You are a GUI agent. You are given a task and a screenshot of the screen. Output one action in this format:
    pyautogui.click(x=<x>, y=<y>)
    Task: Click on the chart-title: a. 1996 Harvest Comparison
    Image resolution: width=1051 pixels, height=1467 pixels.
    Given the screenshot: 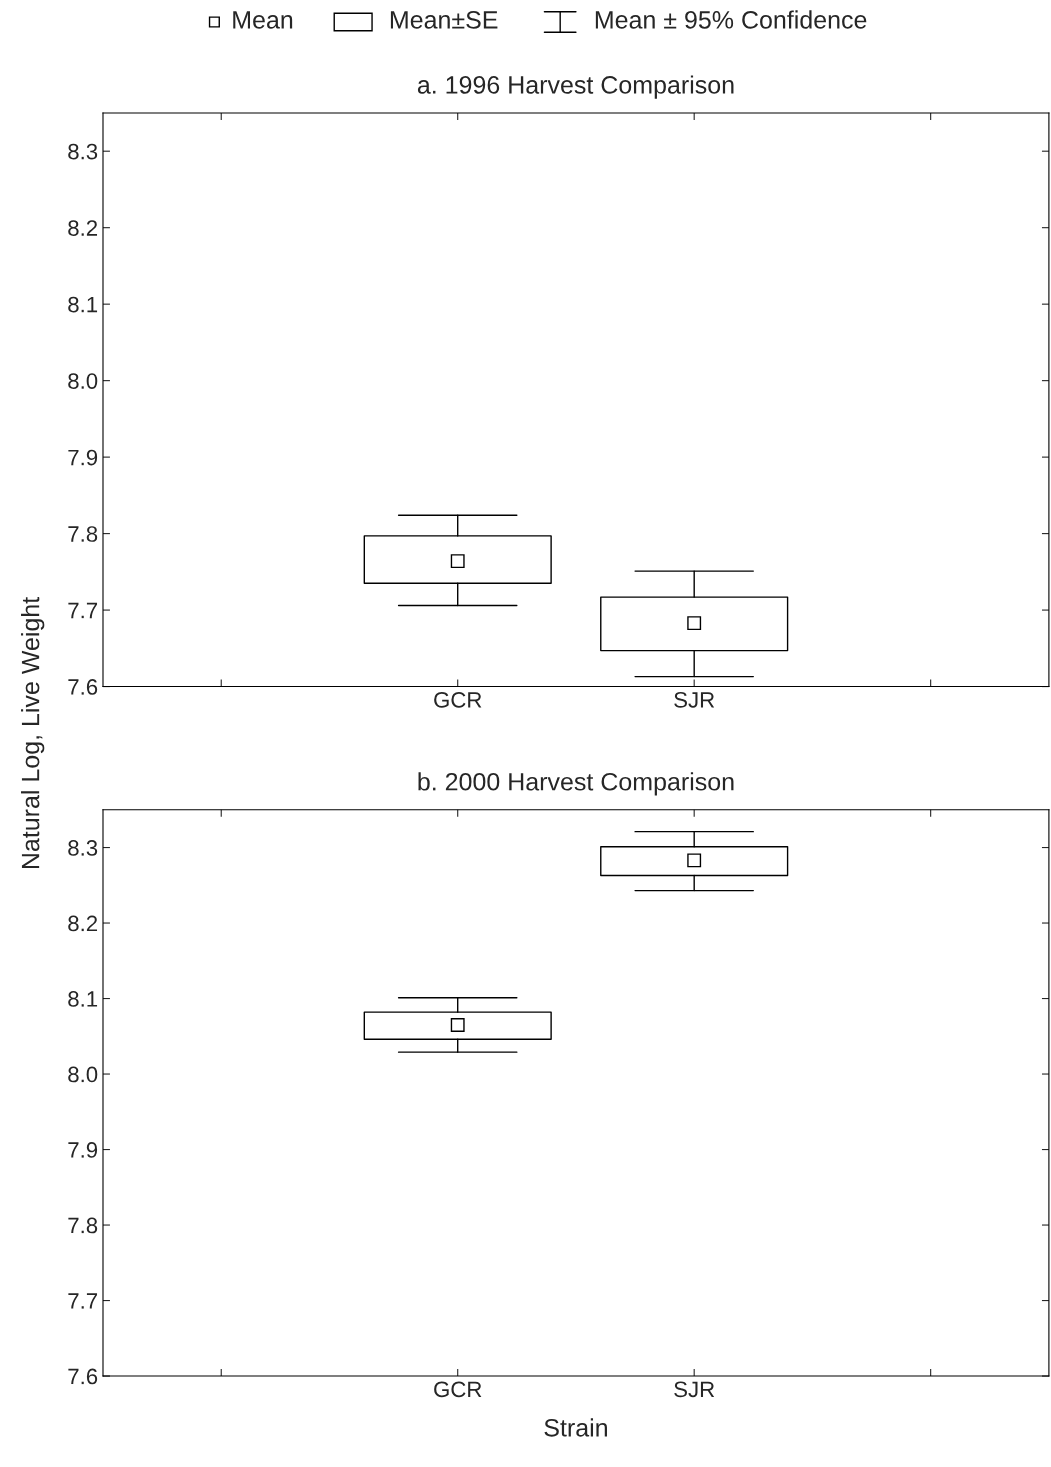 What is the action you would take?
    pyautogui.click(x=575, y=87)
    